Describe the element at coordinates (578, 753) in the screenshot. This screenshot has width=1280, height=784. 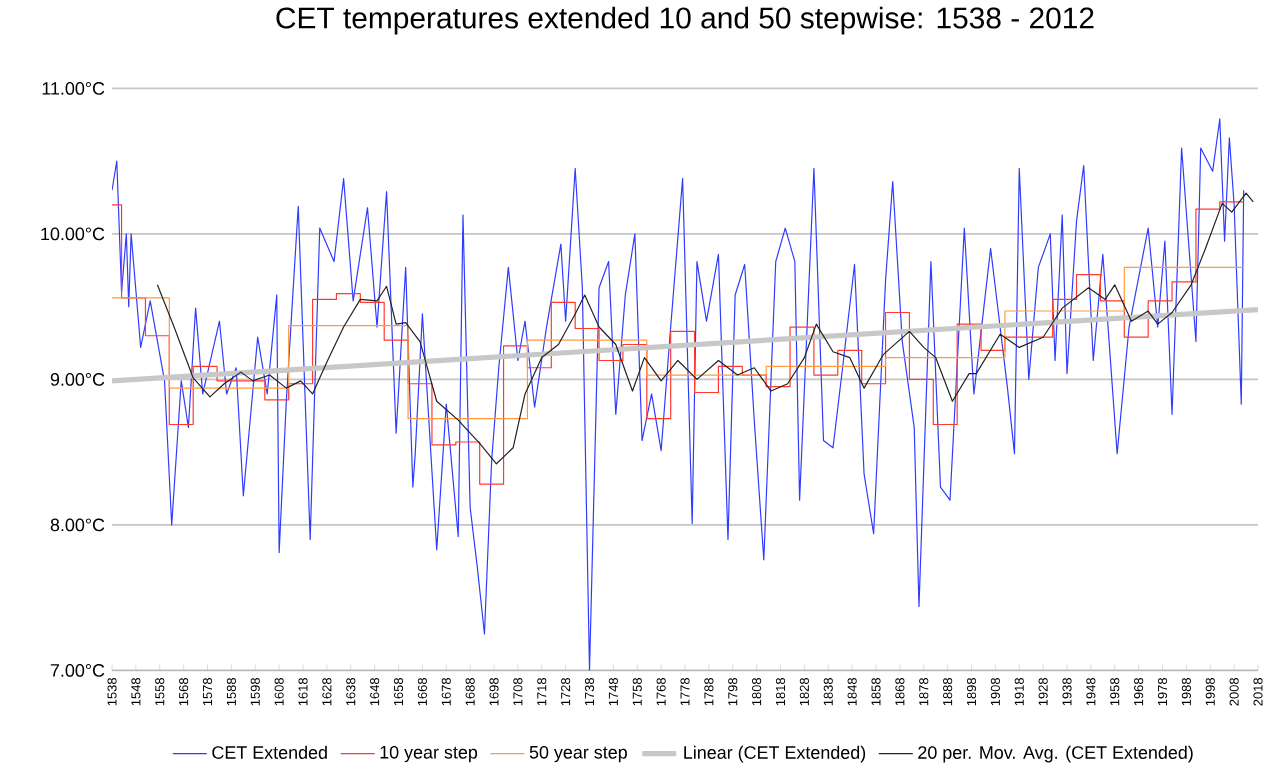
I see `legend-label: 50 year step` at that location.